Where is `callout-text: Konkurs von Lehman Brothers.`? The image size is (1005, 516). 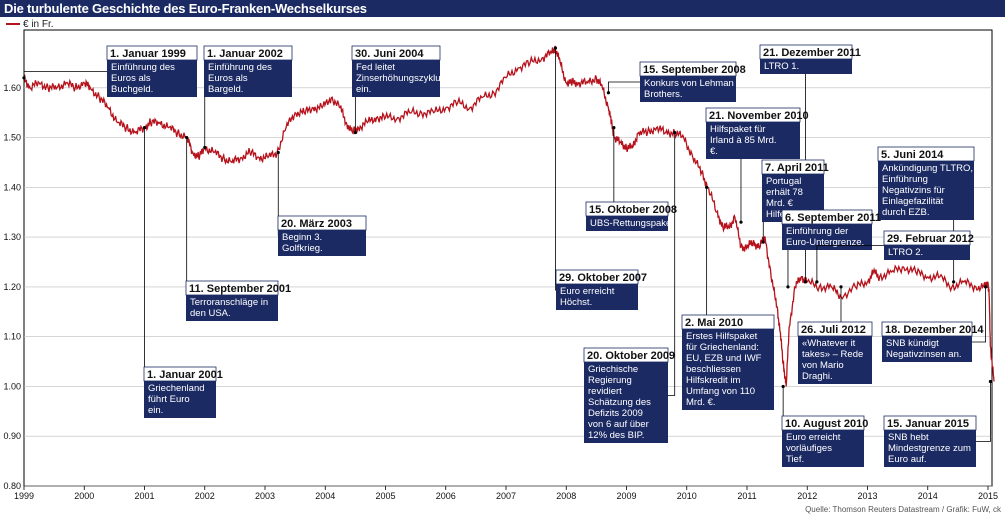
callout-text: Konkurs von Lehman Brothers. is located at coordinates (689, 89).